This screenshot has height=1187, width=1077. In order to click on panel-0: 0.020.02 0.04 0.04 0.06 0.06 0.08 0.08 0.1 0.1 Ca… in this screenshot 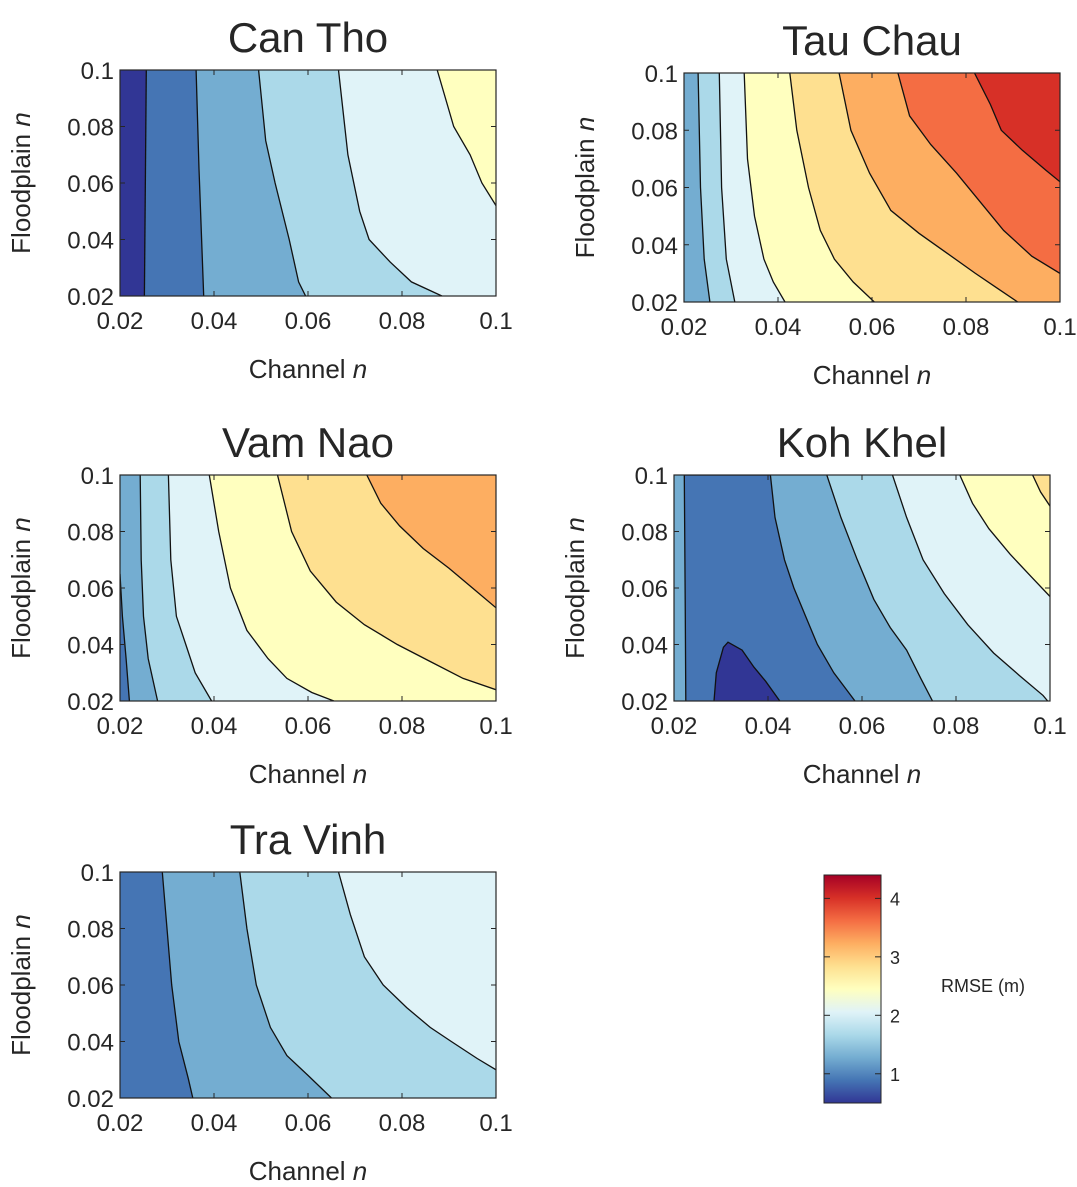, I will do `click(259, 199)`.